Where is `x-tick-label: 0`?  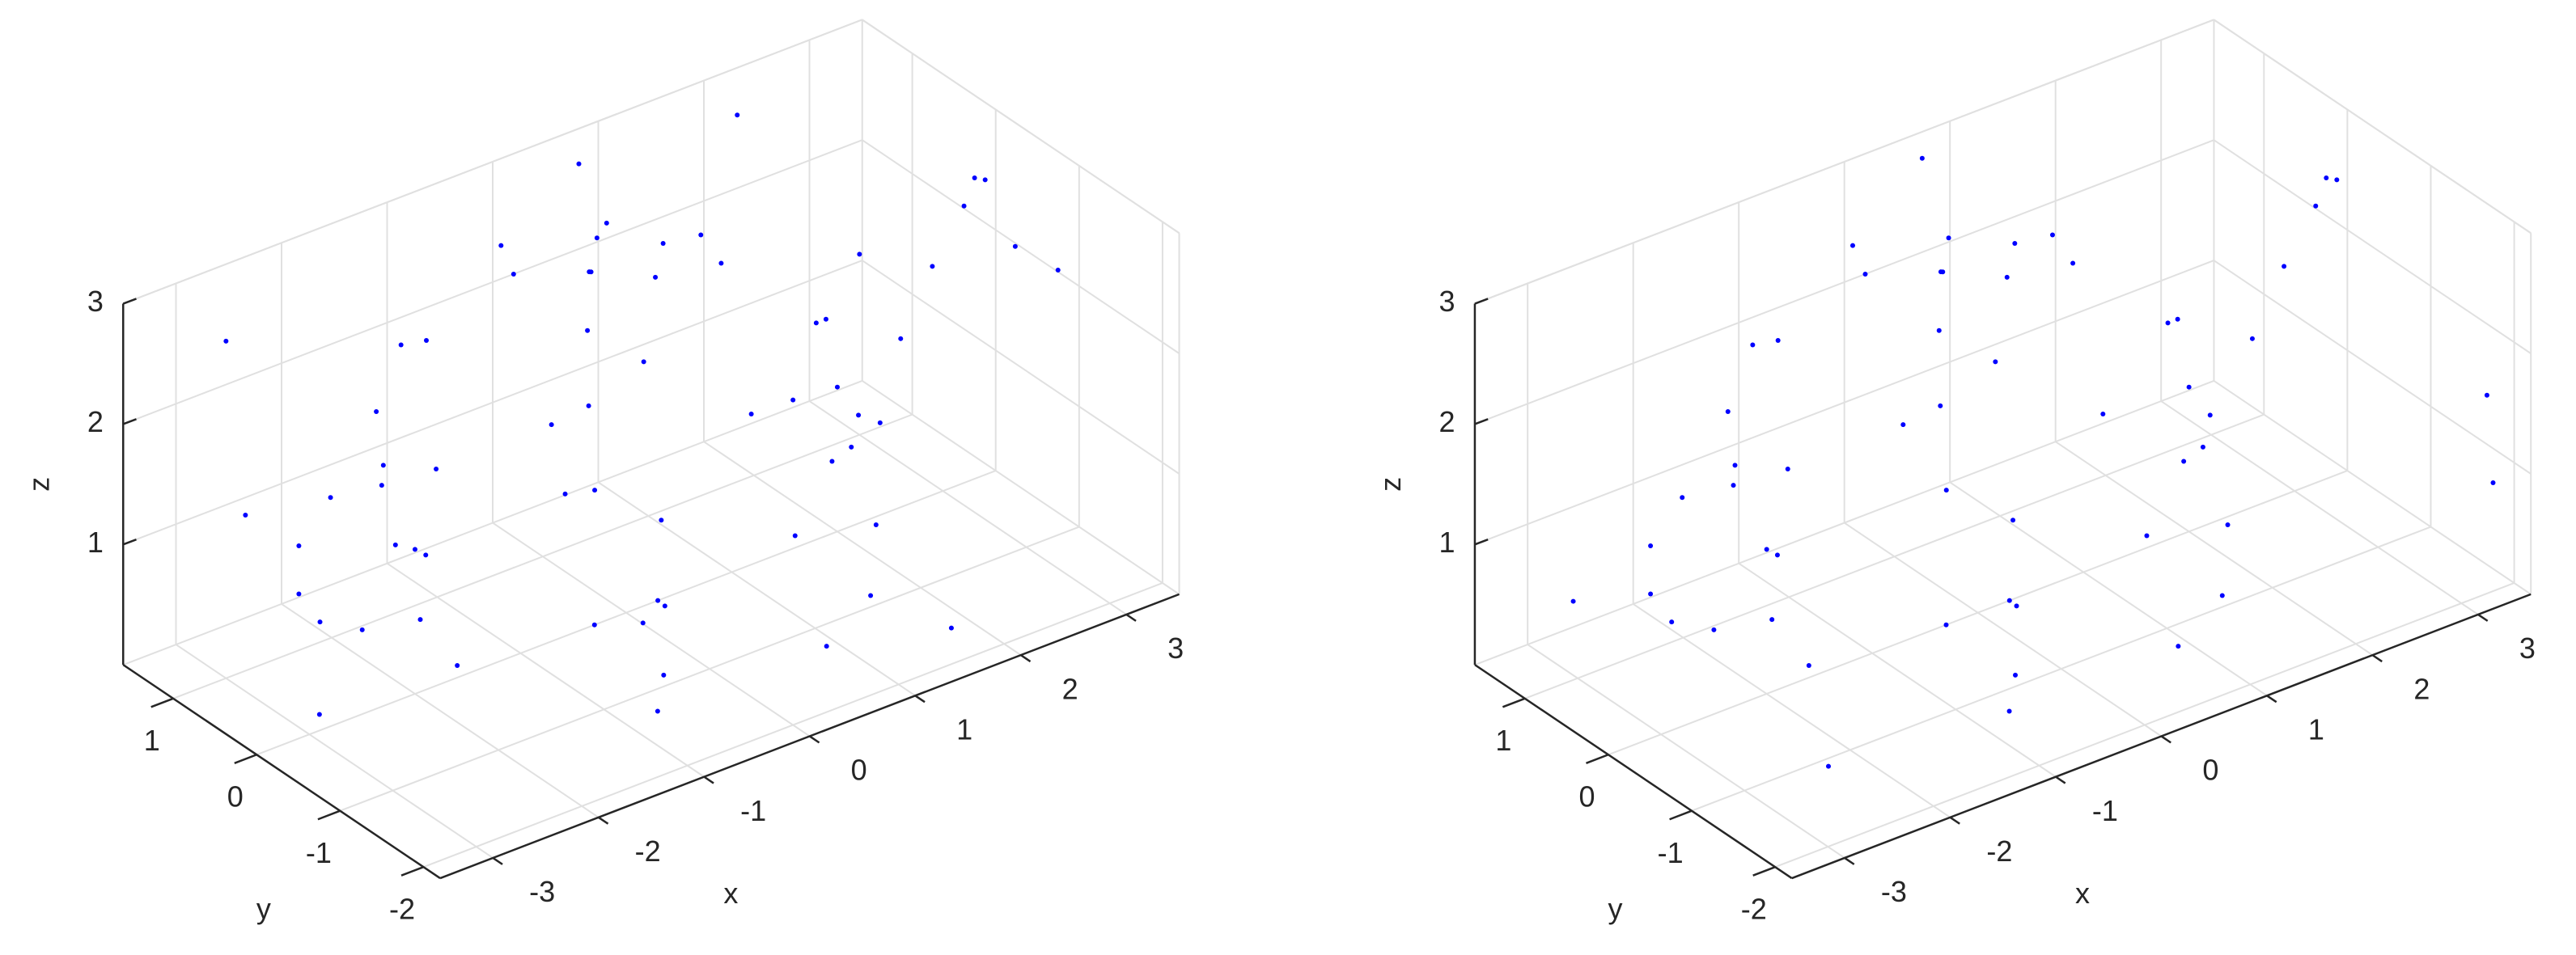
x-tick-label: 0 is located at coordinates (2210, 770).